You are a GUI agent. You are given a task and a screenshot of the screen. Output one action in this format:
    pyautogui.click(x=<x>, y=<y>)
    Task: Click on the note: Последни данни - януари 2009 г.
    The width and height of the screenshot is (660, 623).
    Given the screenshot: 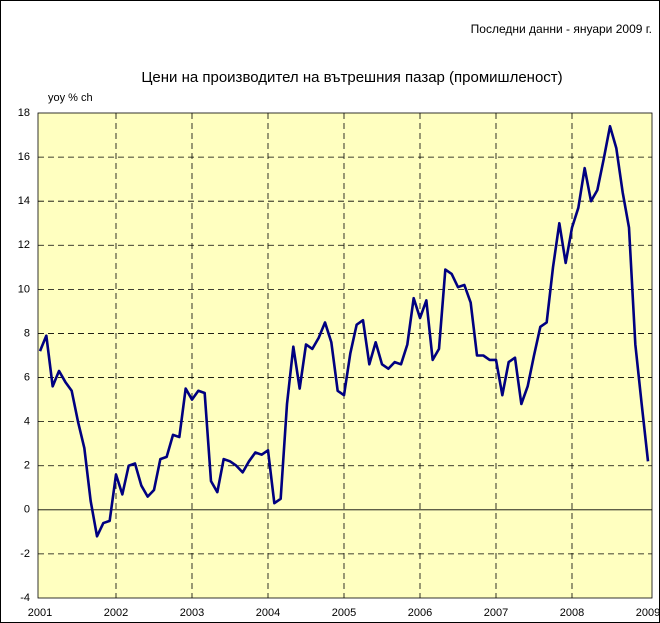 What is the action you would take?
    pyautogui.click(x=561, y=29)
    